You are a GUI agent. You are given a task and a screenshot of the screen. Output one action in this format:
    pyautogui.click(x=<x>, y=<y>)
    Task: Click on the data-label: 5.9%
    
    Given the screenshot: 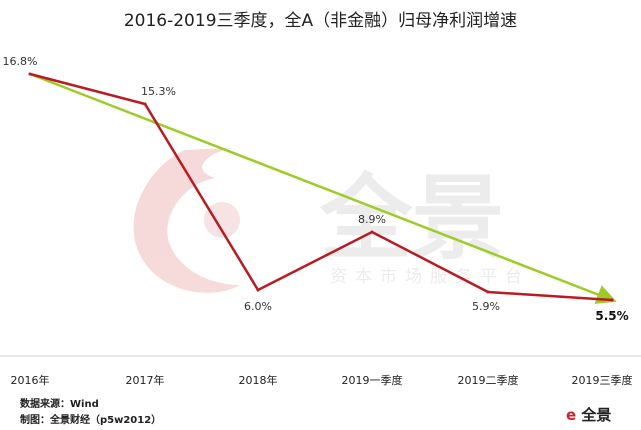 What is the action you would take?
    pyautogui.click(x=486, y=306)
    